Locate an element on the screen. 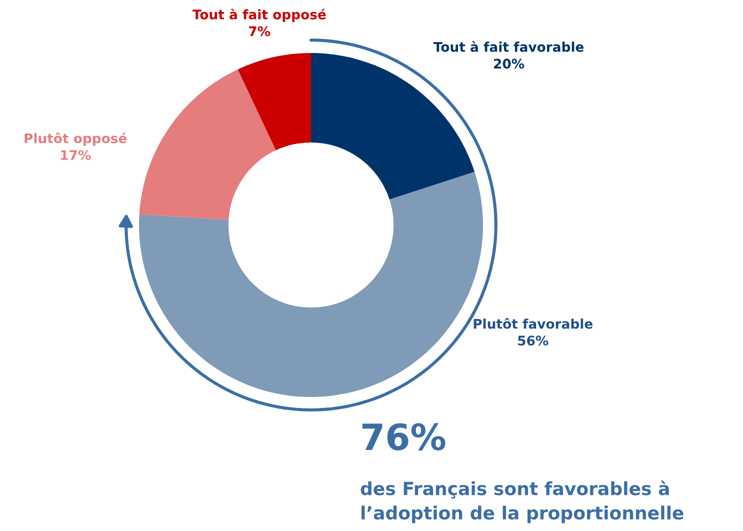 This screenshot has height=531, width=743. slice-label: Plutôt opposé is located at coordinates (75, 139).